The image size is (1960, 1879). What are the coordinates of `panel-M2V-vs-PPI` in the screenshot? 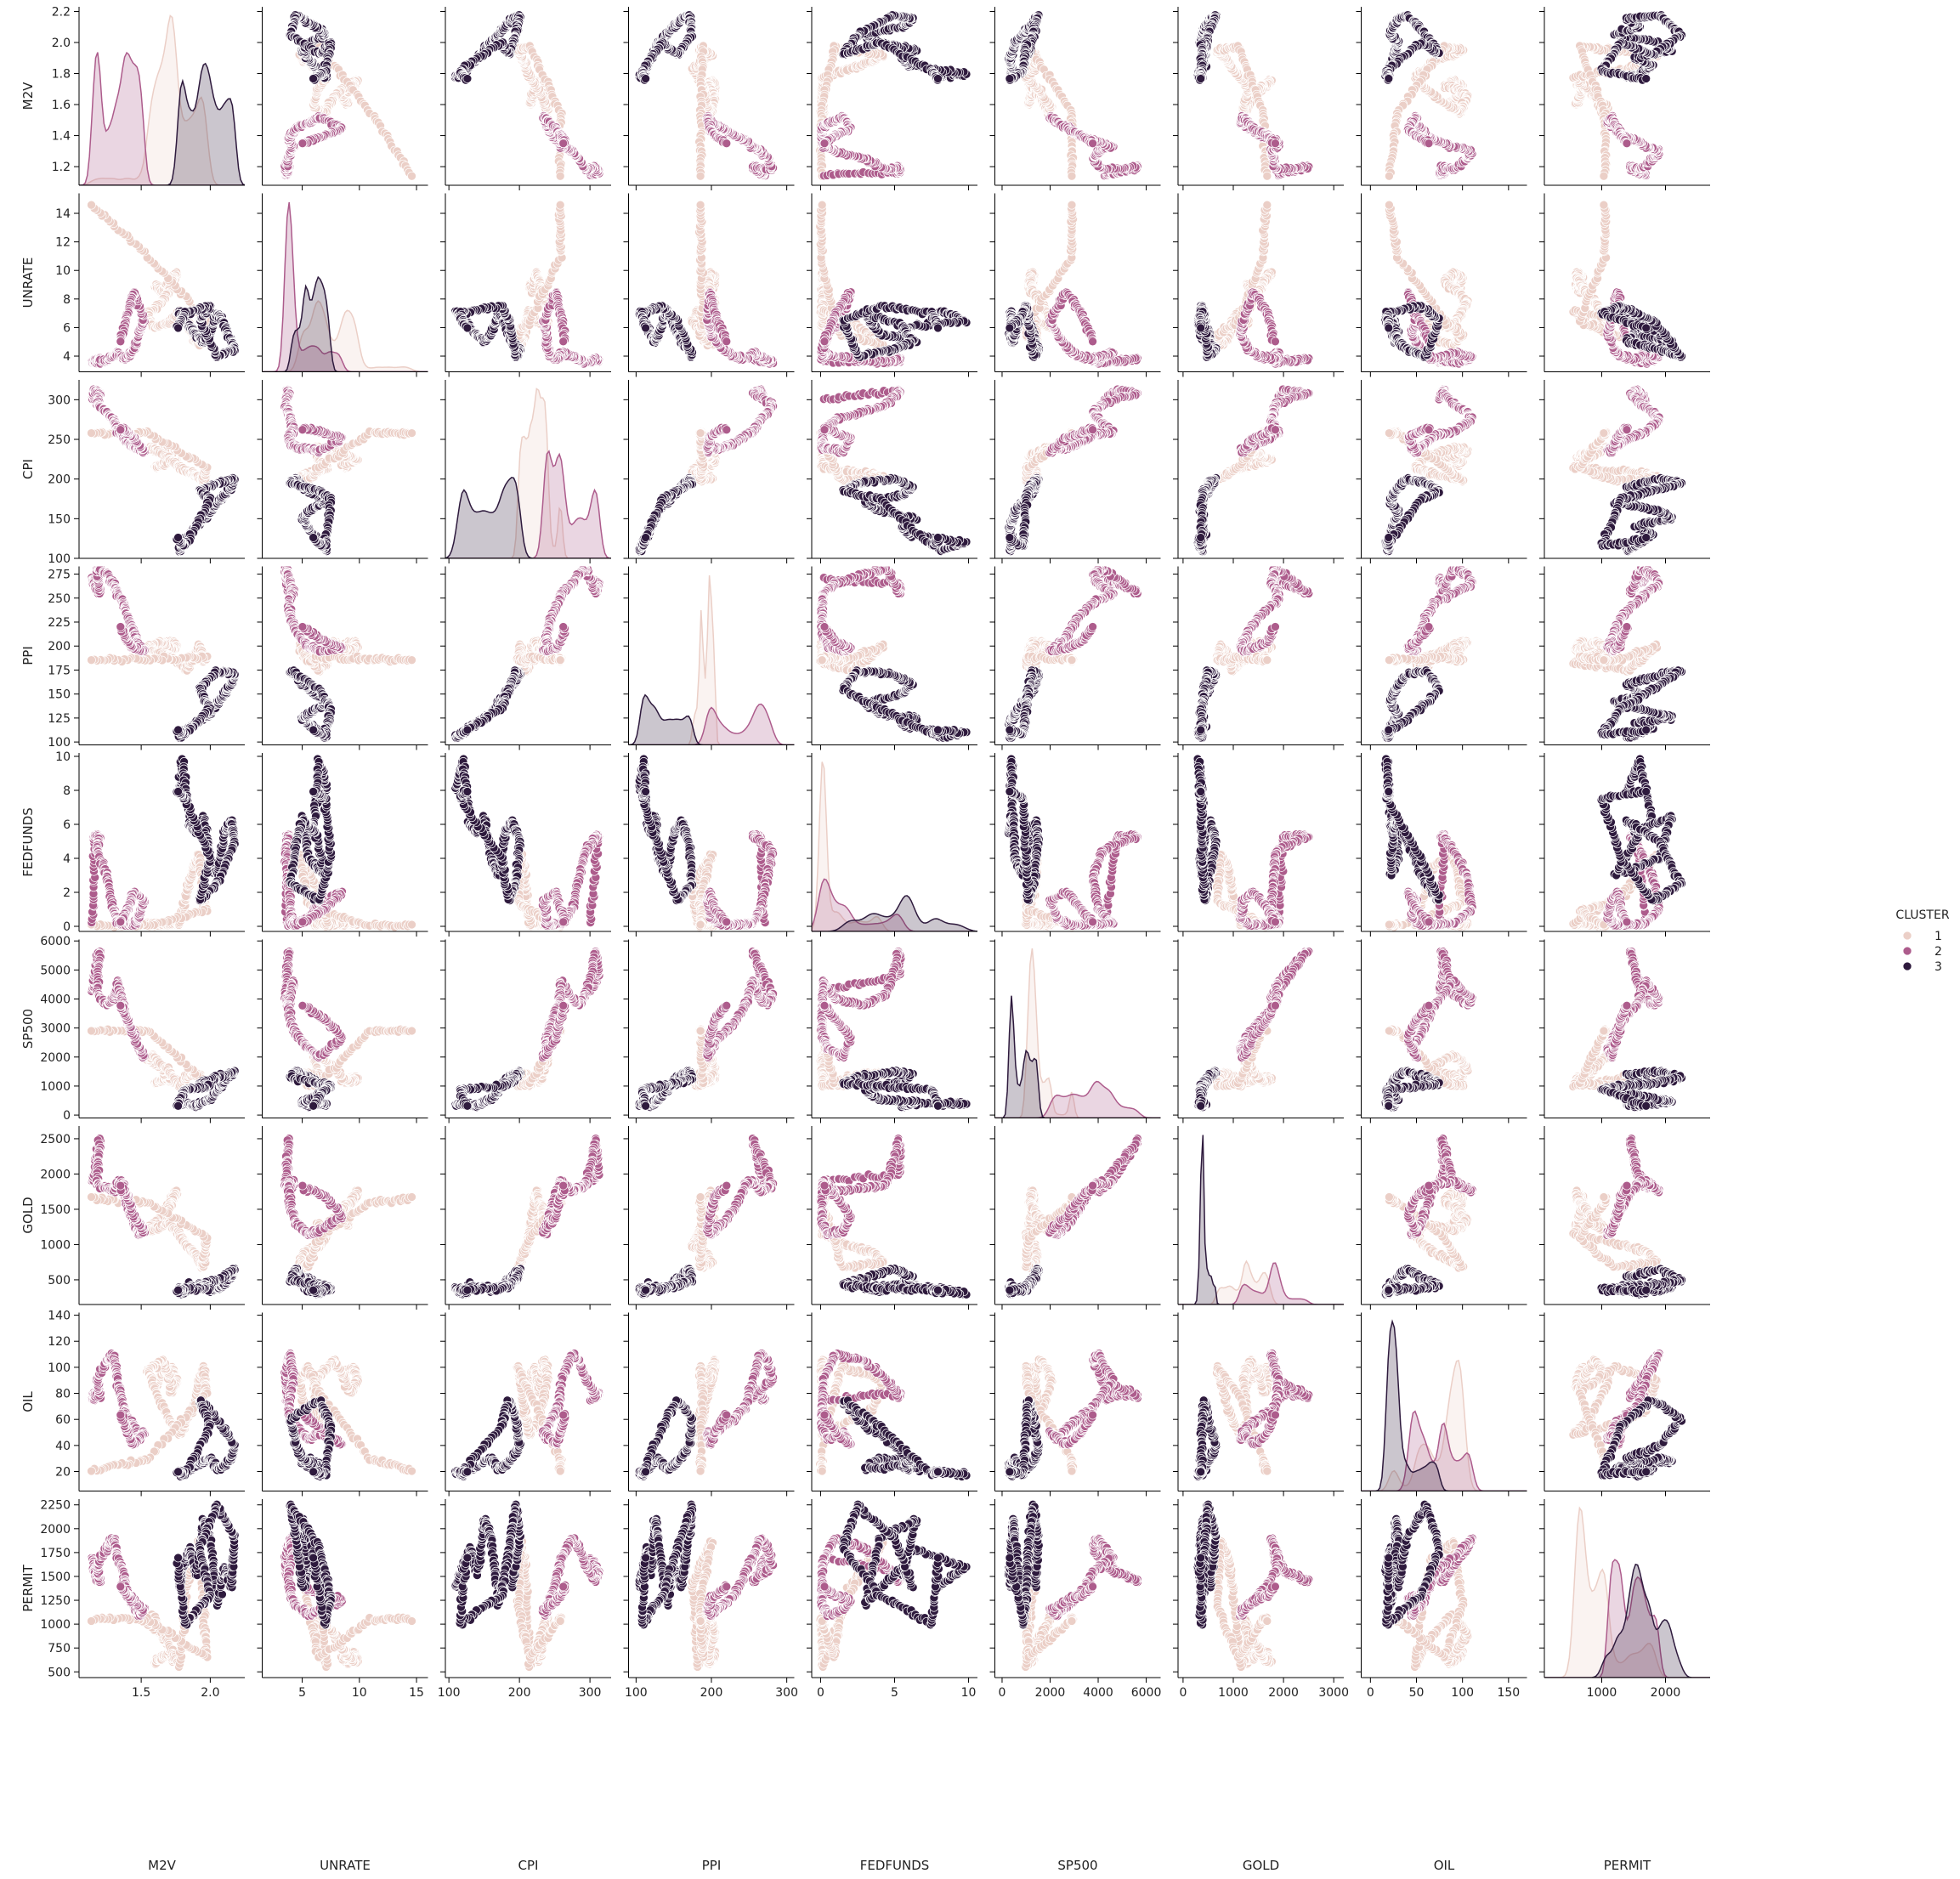 It's located at (709, 98).